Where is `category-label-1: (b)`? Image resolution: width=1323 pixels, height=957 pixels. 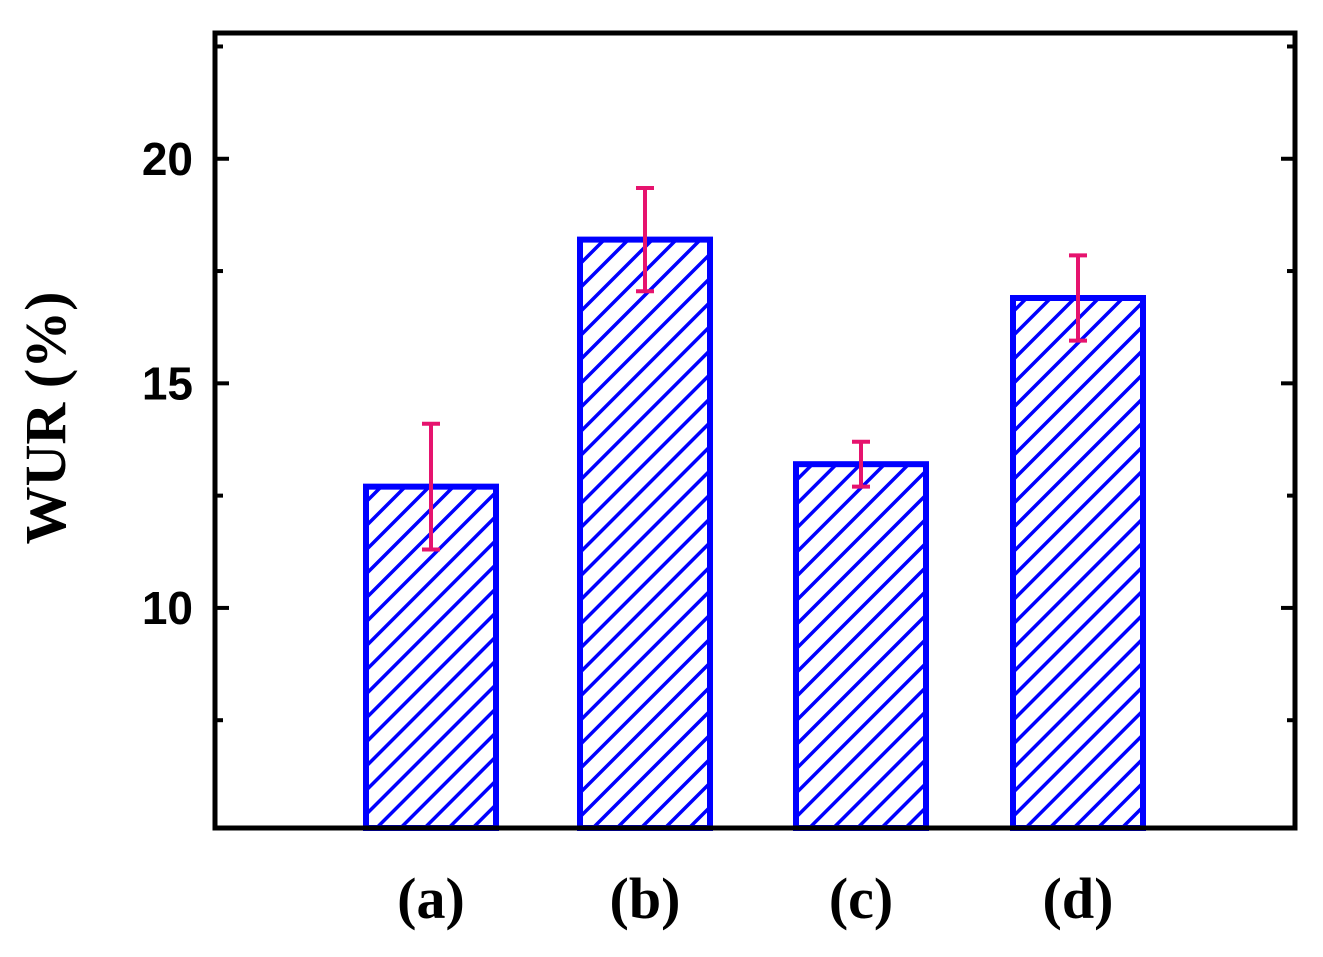
category-label-1: (b) is located at coordinates (645, 898).